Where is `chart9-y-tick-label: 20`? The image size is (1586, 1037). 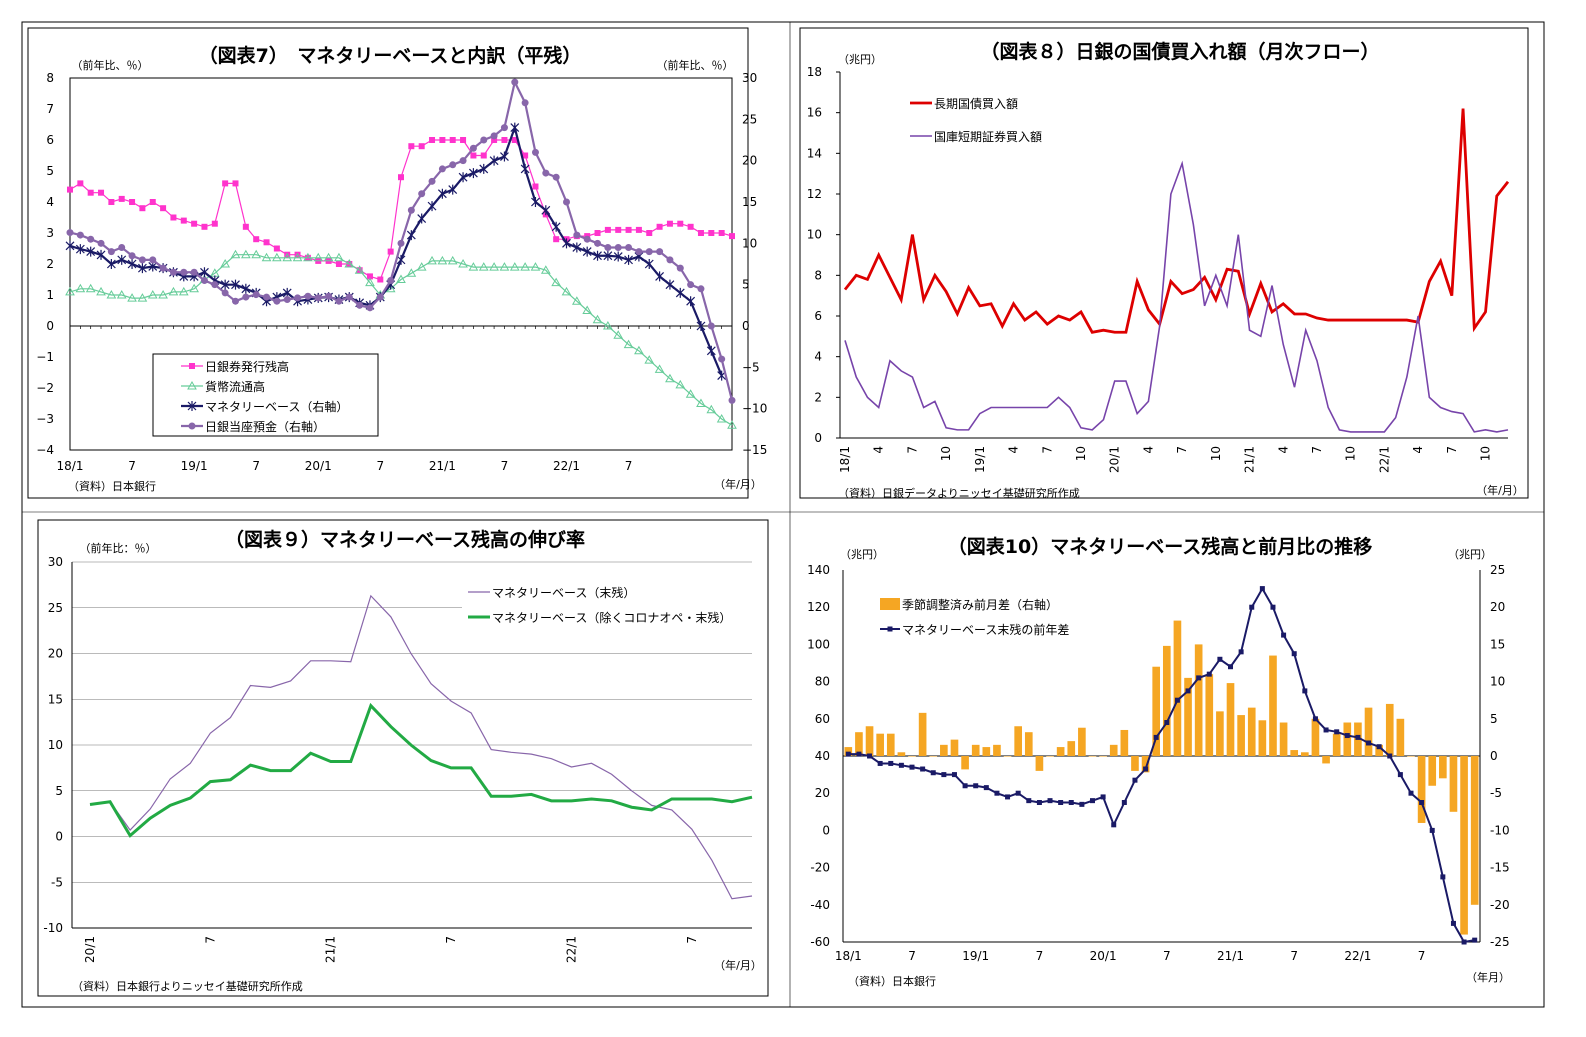
chart9-y-tick-label: 20 is located at coordinates (55, 654).